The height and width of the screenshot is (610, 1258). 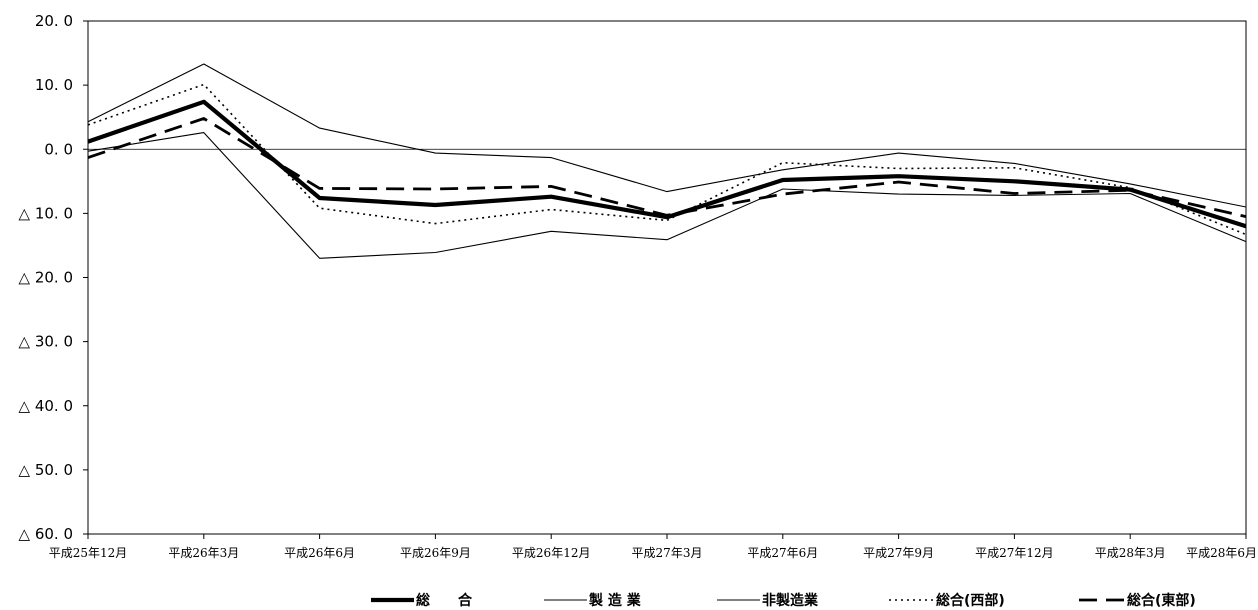 What do you see at coordinates (54, 85) in the screenshot?
I see `y-tick-label: 10. 0` at bounding box center [54, 85].